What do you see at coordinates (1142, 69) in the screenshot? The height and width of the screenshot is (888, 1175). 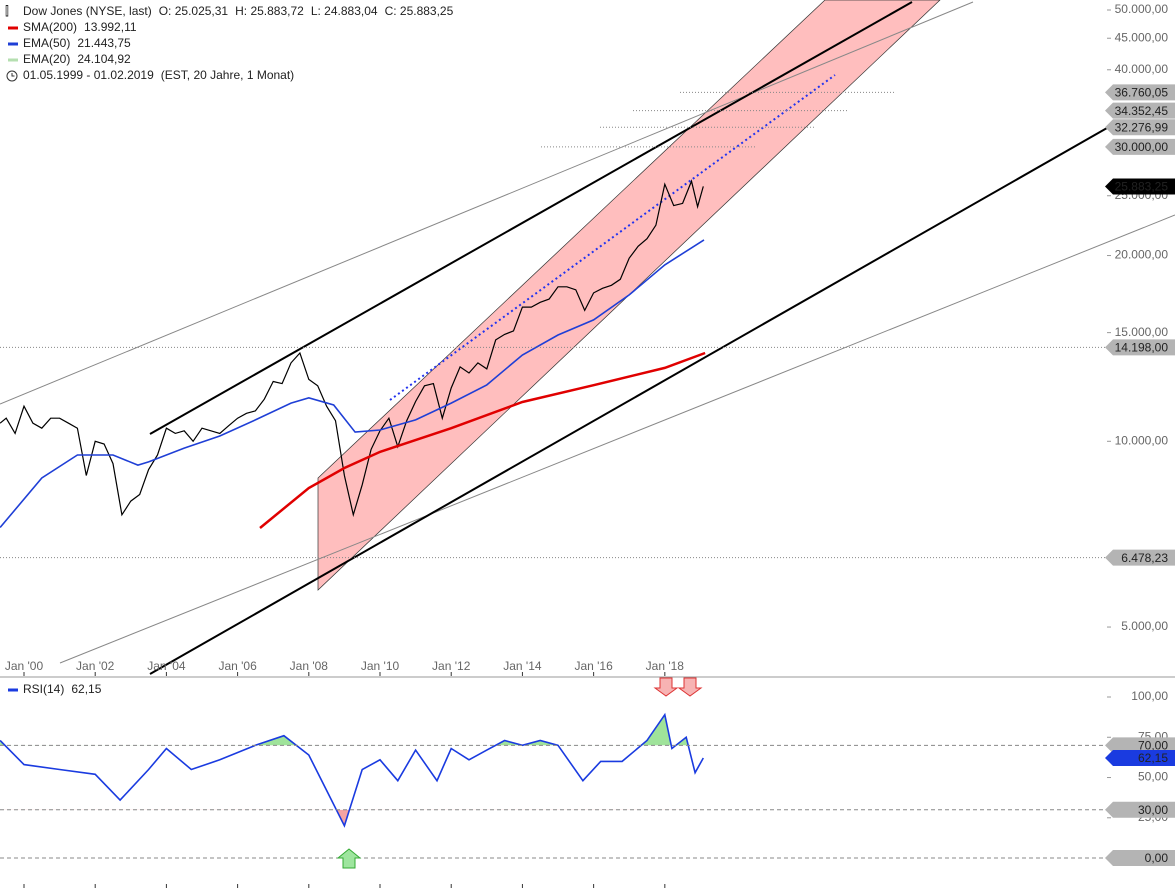 I see `y-tick-label: 40.000,00` at bounding box center [1142, 69].